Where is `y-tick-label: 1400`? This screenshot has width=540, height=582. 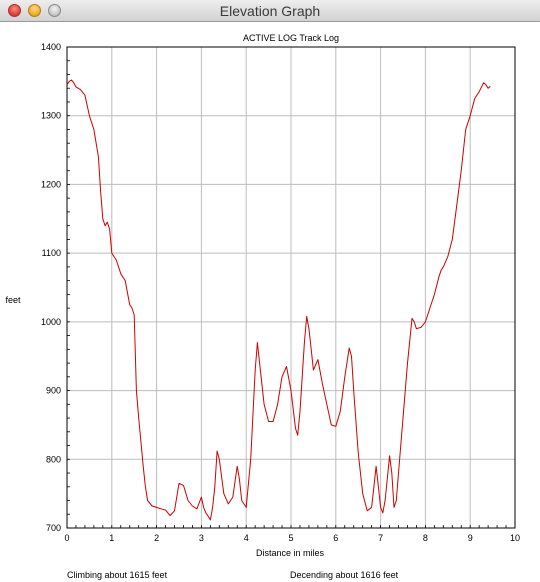
y-tick-label: 1400 is located at coordinates (51, 47).